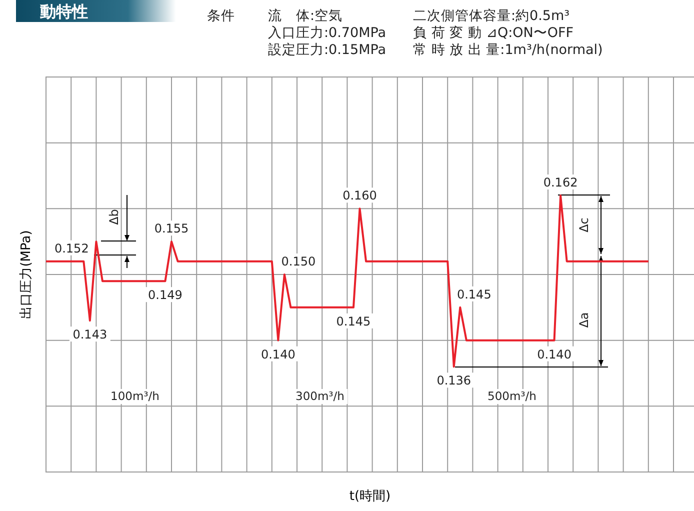 The width and height of the screenshot is (694, 511). Describe the element at coordinates (584, 320) in the screenshot. I see `annotation: Δa` at that location.